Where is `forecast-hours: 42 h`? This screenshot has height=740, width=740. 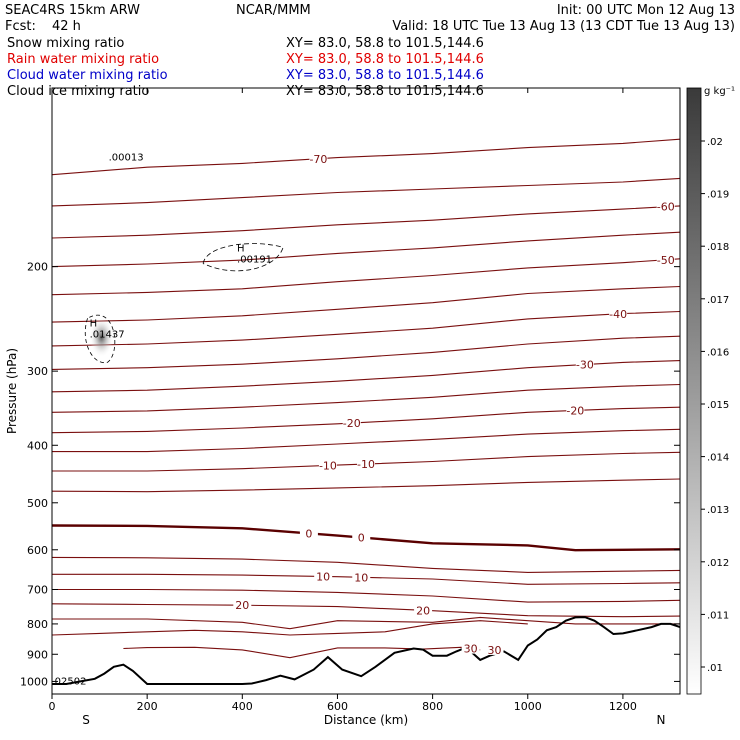
forecast-hours: 42 h is located at coordinates (66, 26).